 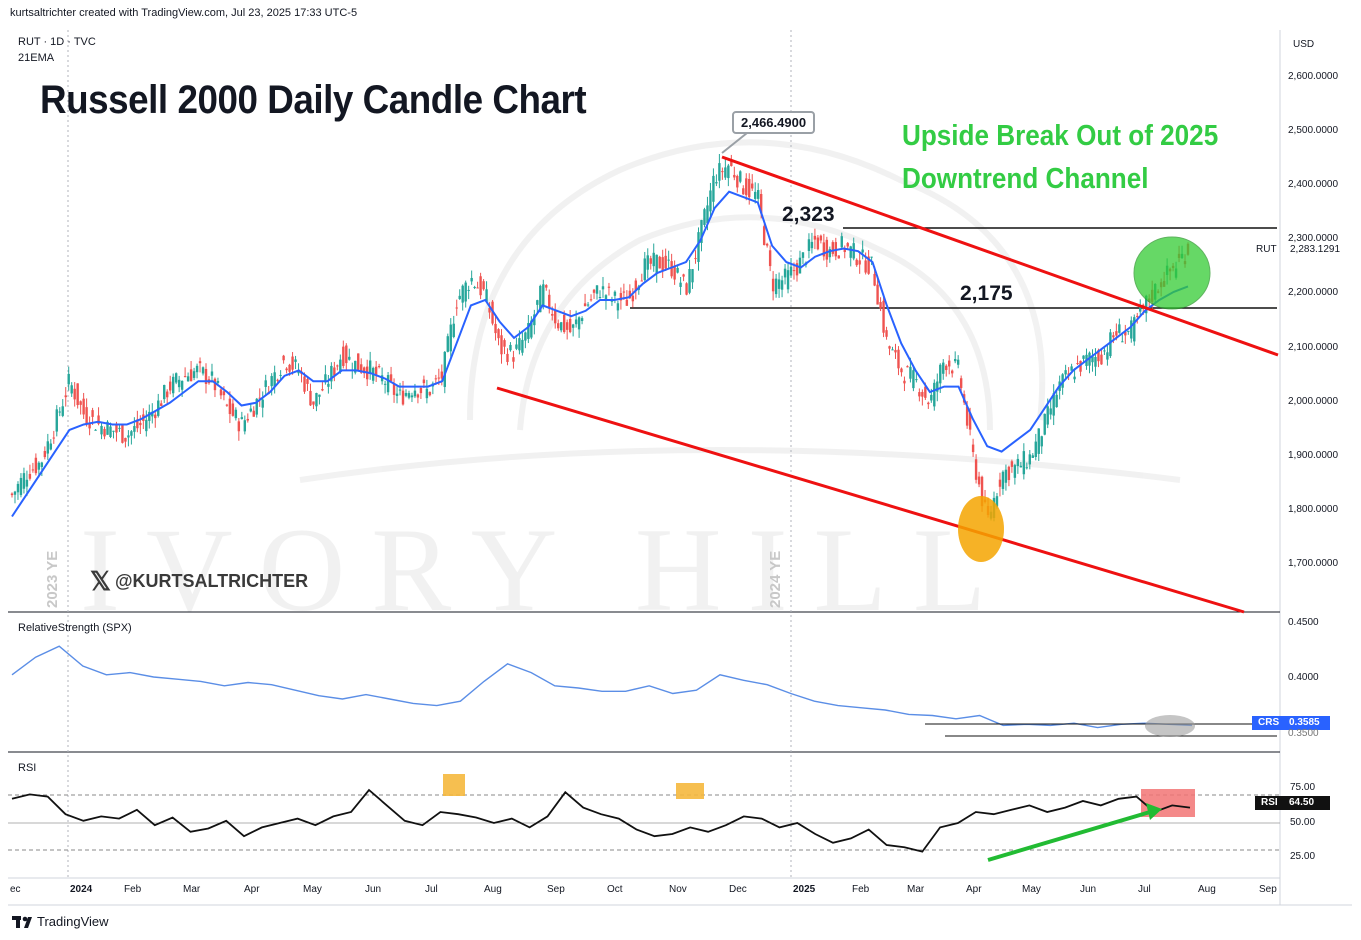 What do you see at coordinates (36, 58) in the screenshot?
I see `indicator-label: 21EMA` at bounding box center [36, 58].